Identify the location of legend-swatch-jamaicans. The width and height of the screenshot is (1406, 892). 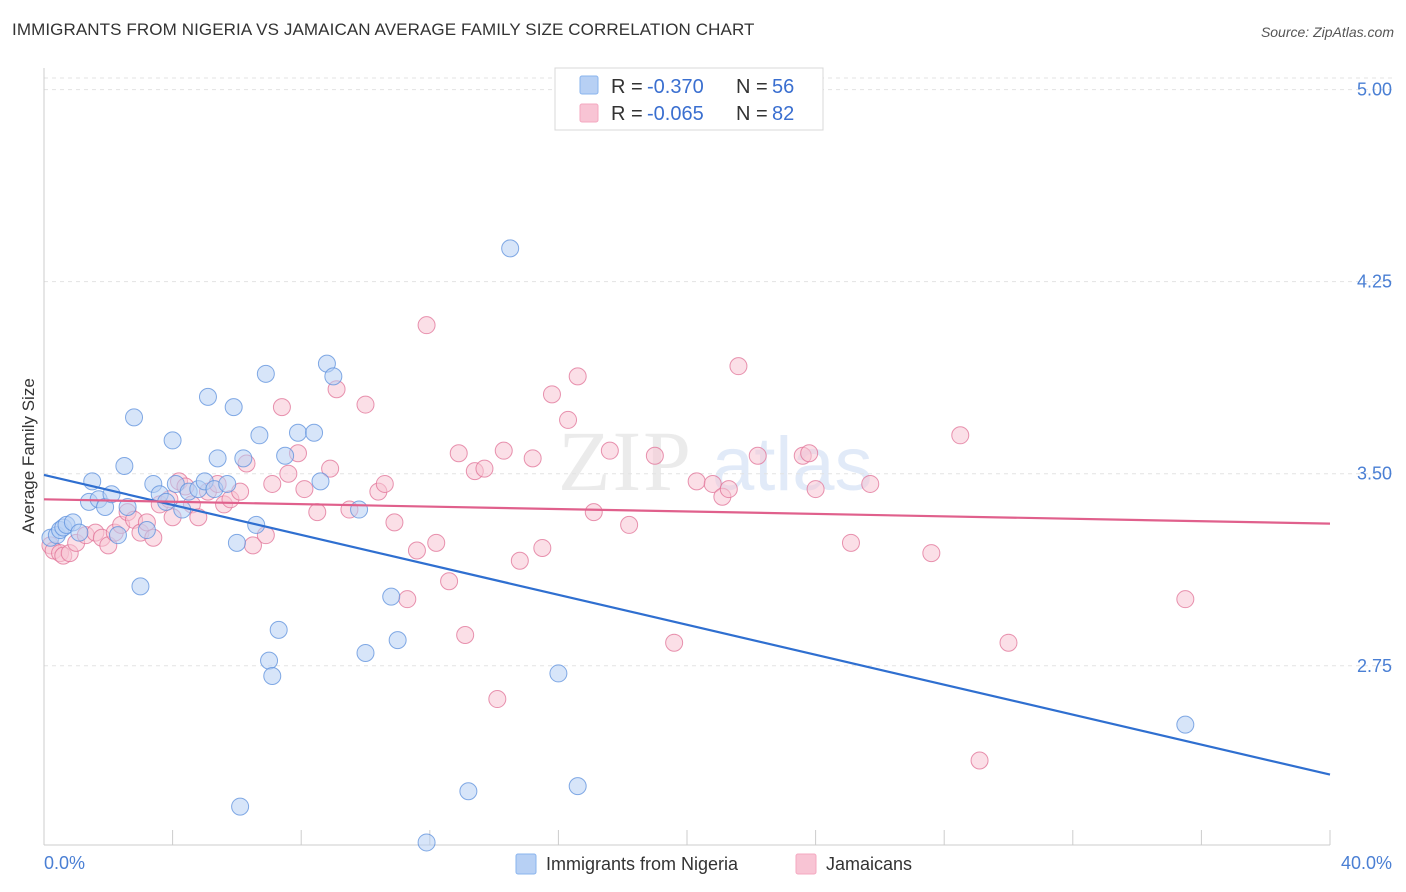
(806, 864).